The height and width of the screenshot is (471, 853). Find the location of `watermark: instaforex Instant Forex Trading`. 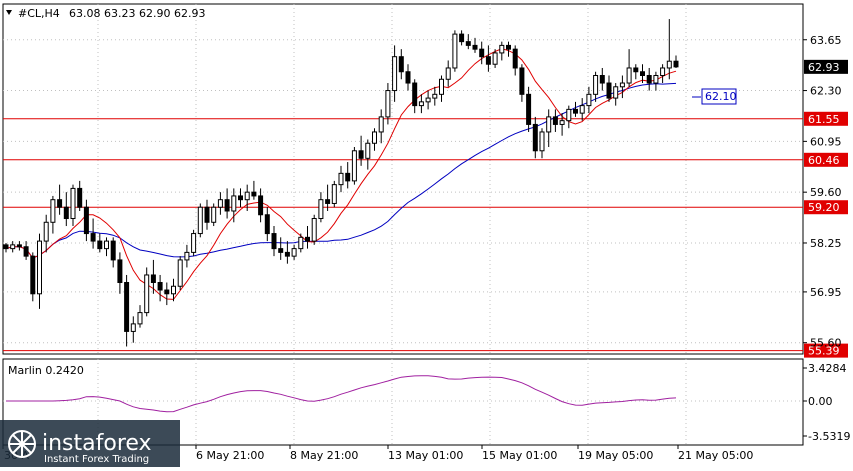

watermark: instaforex Instant Forex Trading is located at coordinates (90, 443).